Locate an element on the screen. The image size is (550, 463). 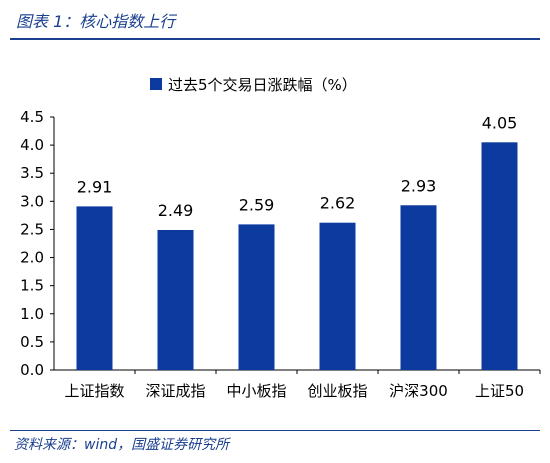
figure-header: 图表 1：核心指数上行 is located at coordinates (275, 20).